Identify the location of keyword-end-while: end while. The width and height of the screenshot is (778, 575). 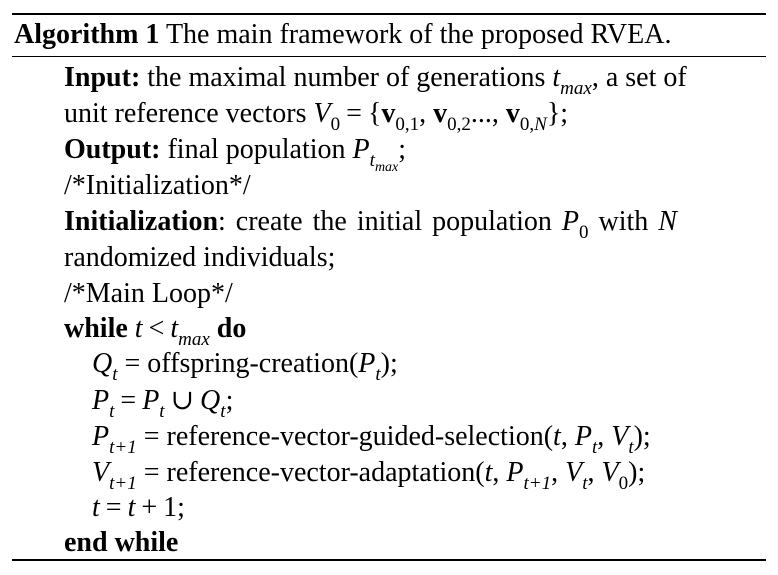
(121, 542).